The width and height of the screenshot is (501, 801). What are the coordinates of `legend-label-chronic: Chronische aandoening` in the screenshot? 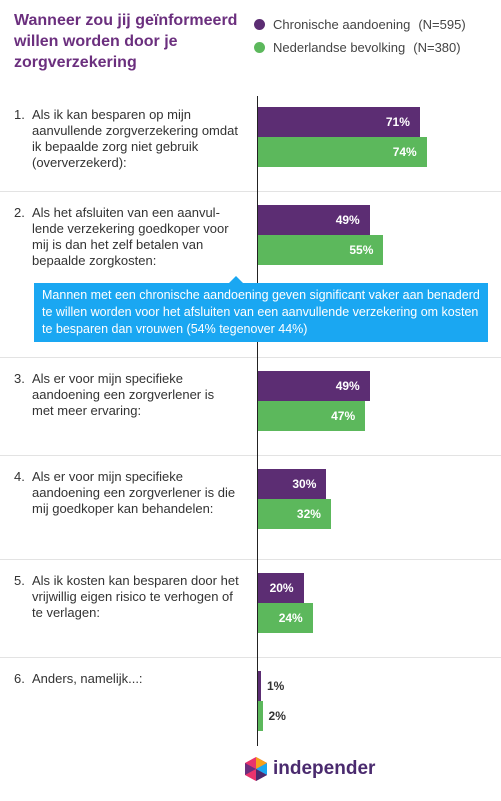 It's located at (342, 24).